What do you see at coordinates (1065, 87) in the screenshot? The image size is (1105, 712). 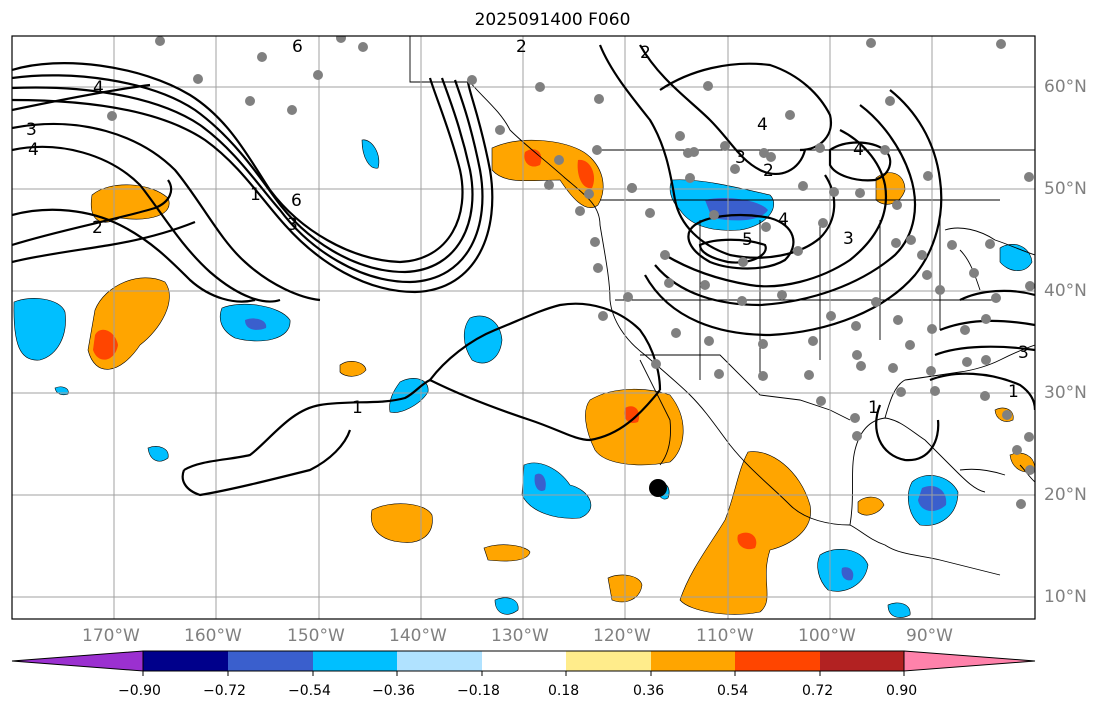 I see `lat-label: 60°N` at bounding box center [1065, 87].